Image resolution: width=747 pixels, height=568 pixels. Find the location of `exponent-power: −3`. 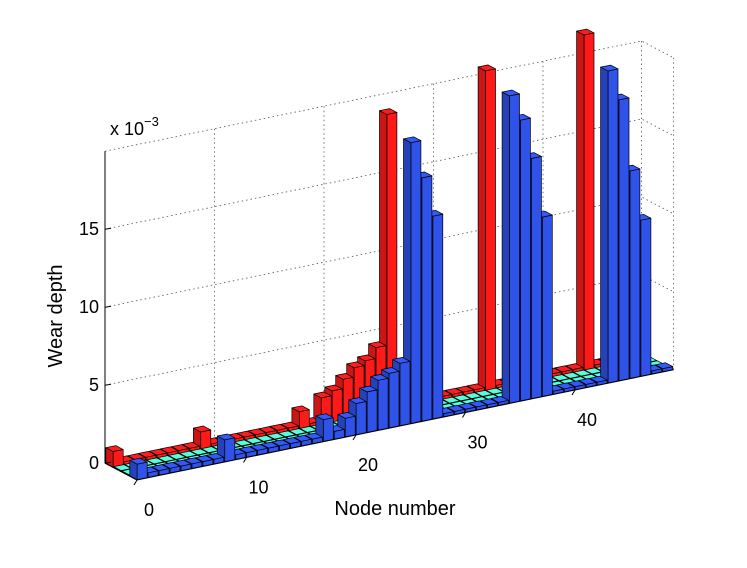

exponent-power: −3 is located at coordinates (151, 121).